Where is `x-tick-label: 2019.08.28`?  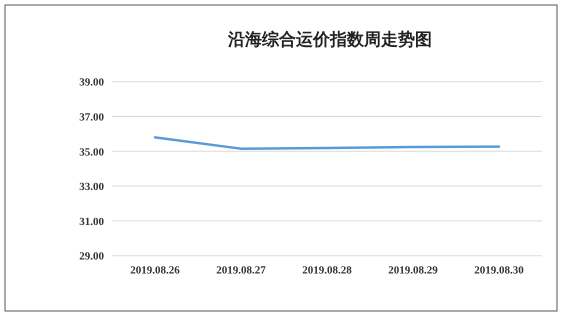
x-tick-label: 2019.08.28 is located at coordinates (327, 270).